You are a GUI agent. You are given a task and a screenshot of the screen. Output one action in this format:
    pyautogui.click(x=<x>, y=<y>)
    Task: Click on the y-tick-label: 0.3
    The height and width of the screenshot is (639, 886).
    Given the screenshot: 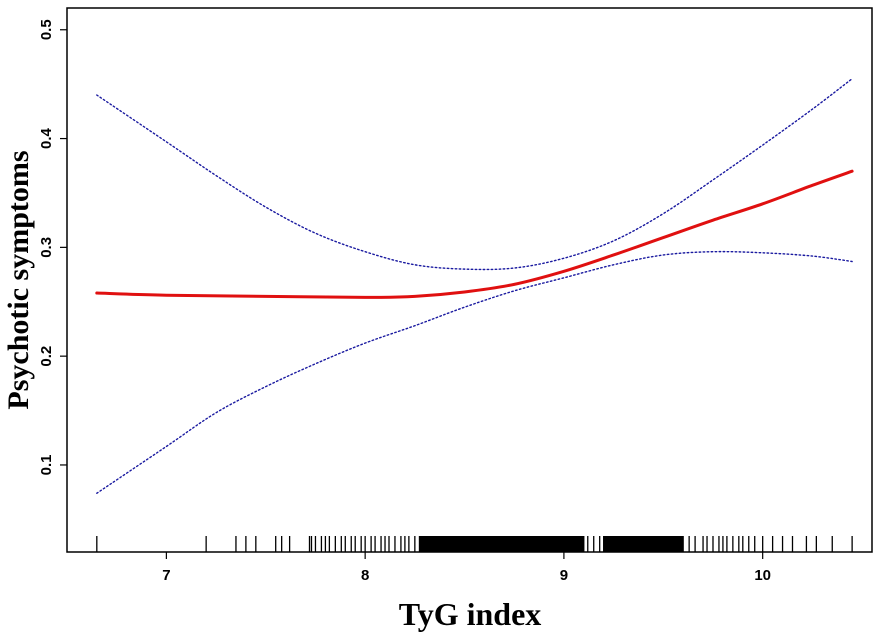 What is the action you would take?
    pyautogui.click(x=46, y=247)
    